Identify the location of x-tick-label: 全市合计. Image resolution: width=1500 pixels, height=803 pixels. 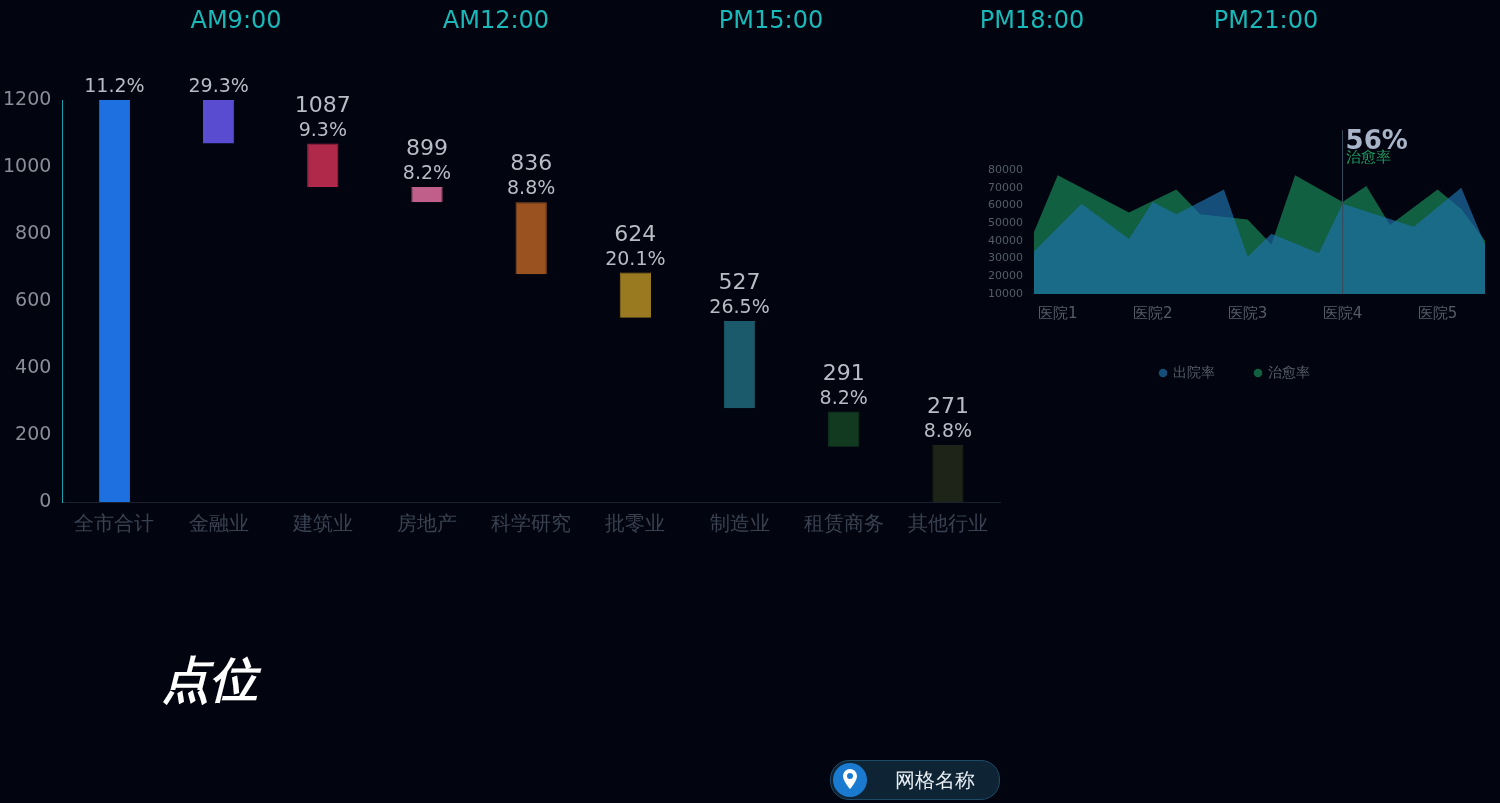
(114, 523).